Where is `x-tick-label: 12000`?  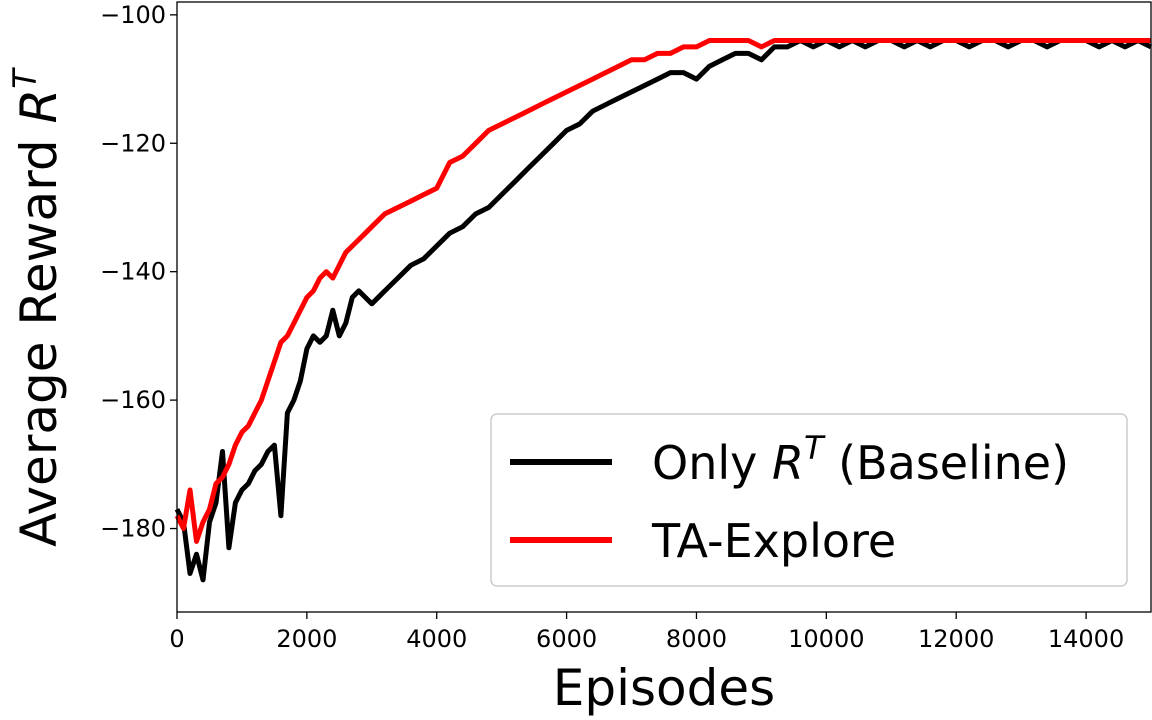 x-tick-label: 12000 is located at coordinates (956, 639).